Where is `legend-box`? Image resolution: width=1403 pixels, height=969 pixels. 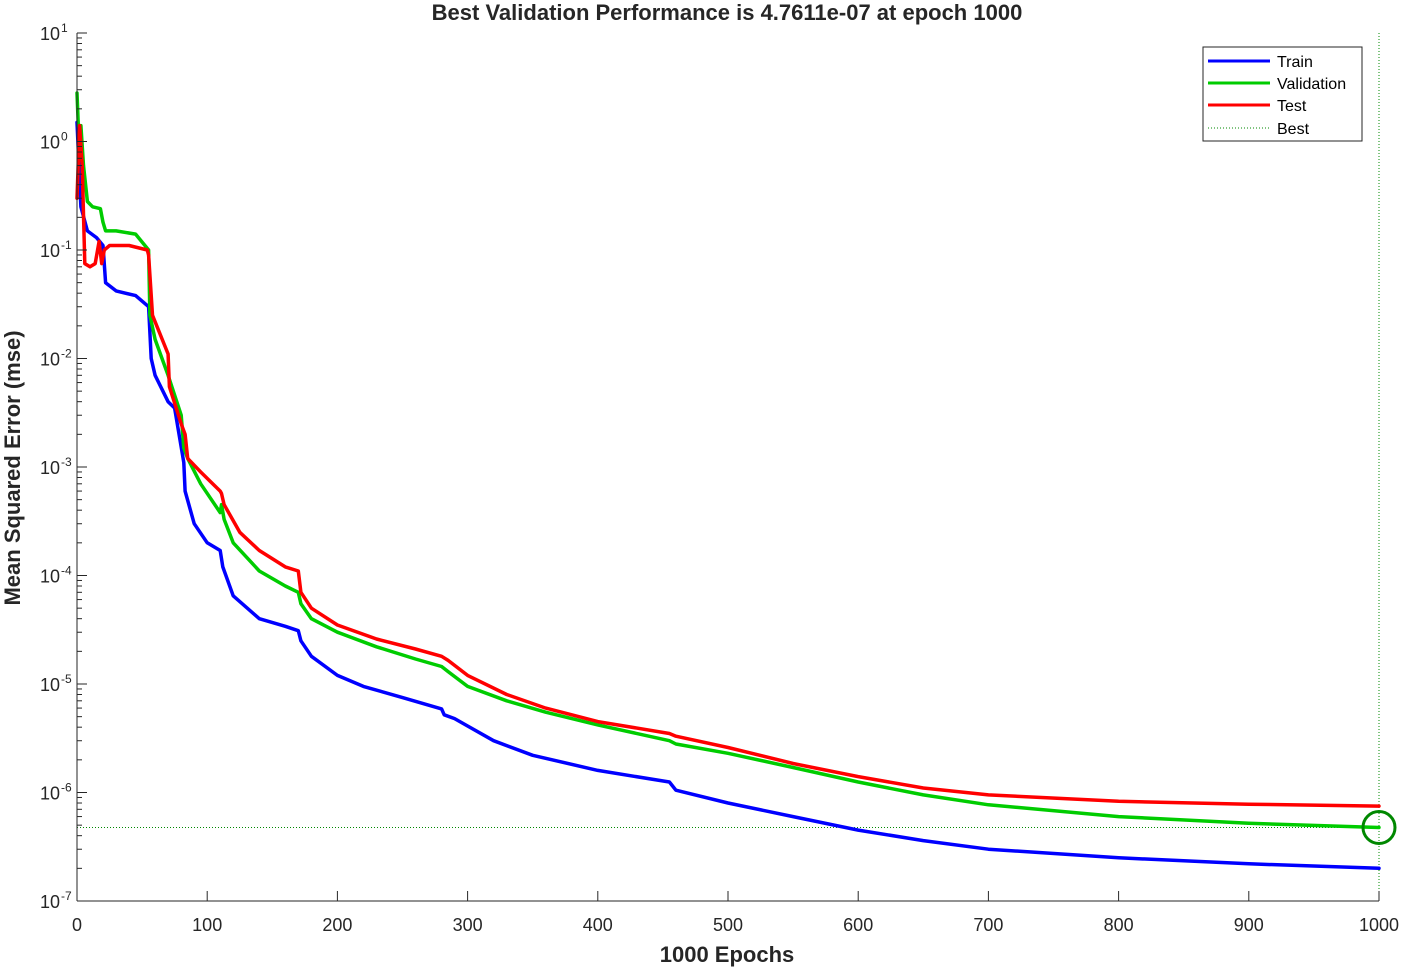
legend-box is located at coordinates (1282, 94).